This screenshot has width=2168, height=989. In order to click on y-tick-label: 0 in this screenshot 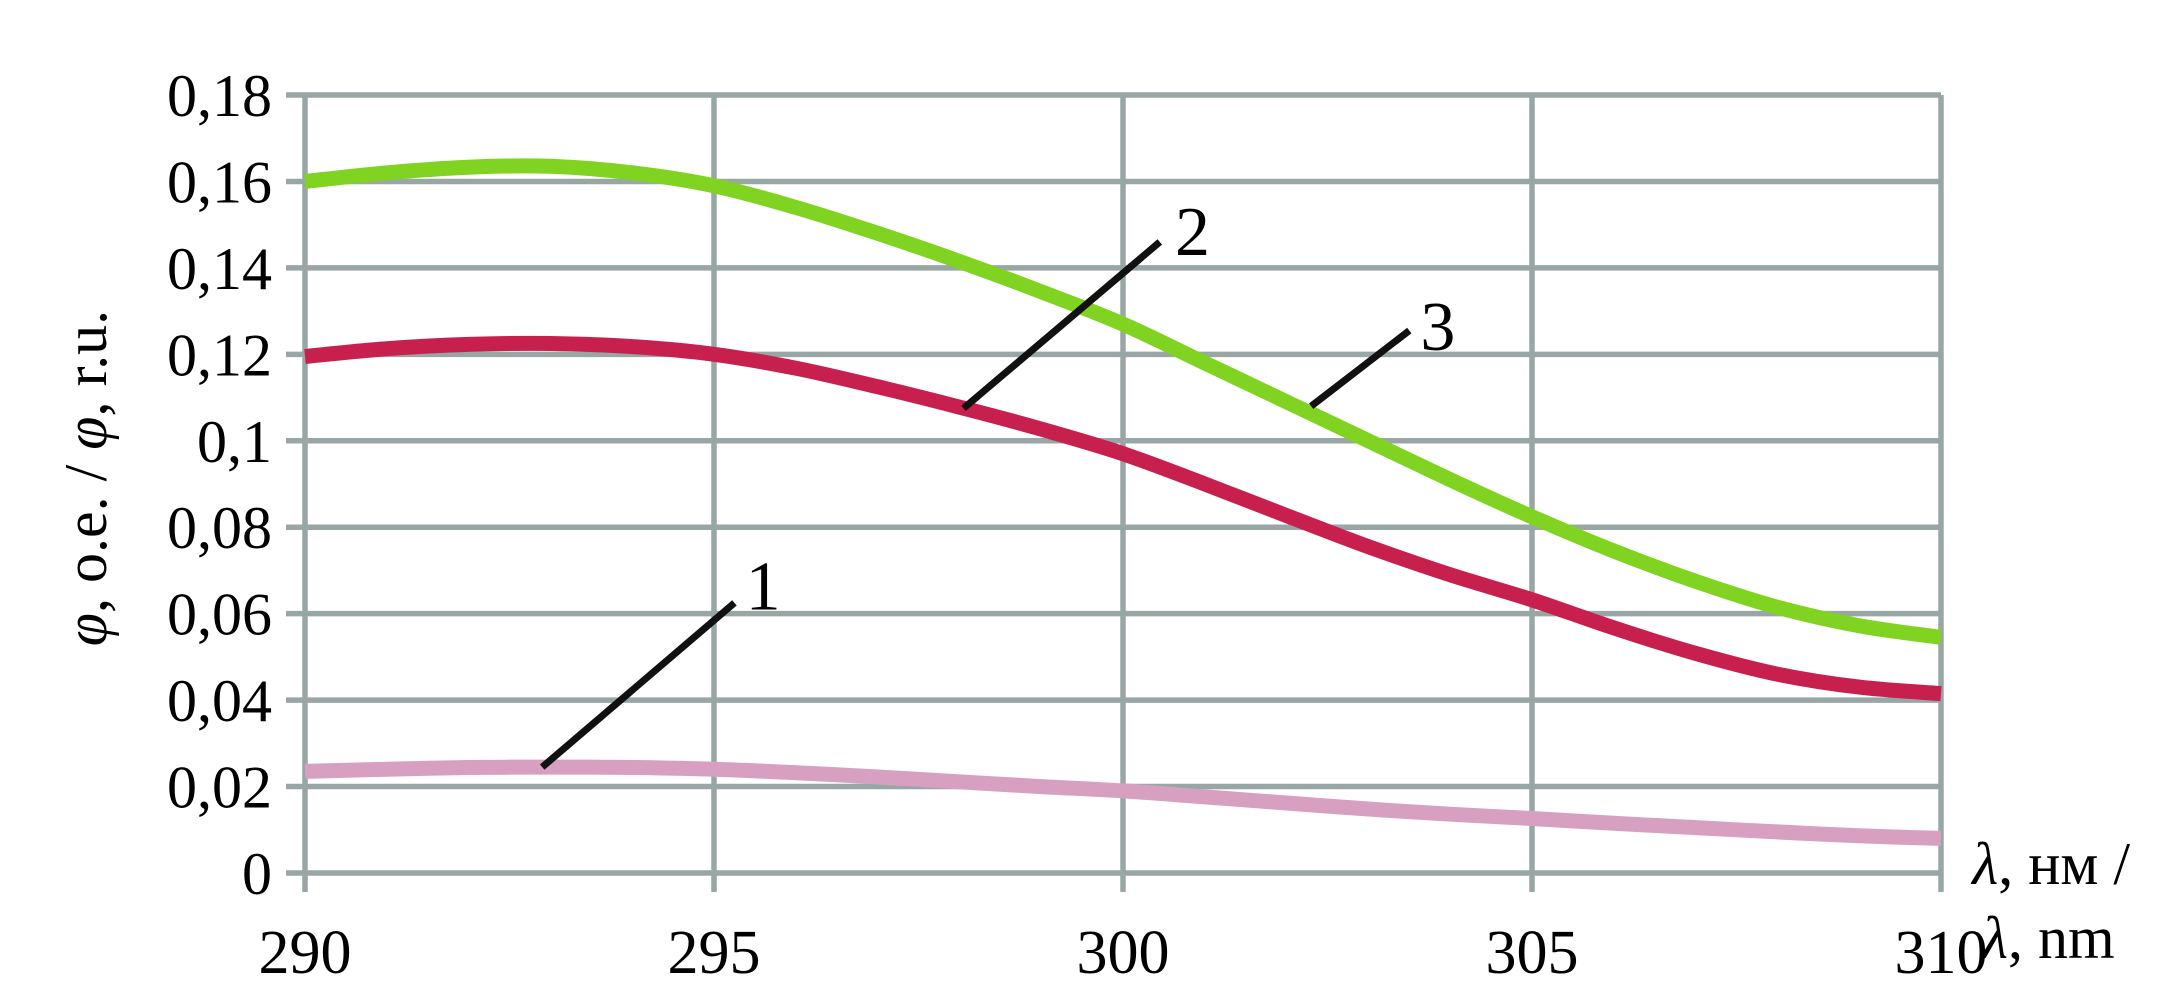, I will do `click(257, 874)`.